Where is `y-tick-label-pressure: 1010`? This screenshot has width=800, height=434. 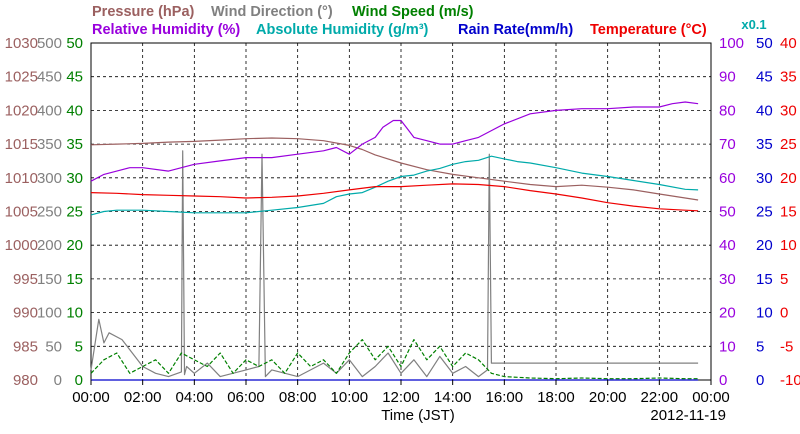 y-tick-label-pressure: 1010 is located at coordinates (21, 178).